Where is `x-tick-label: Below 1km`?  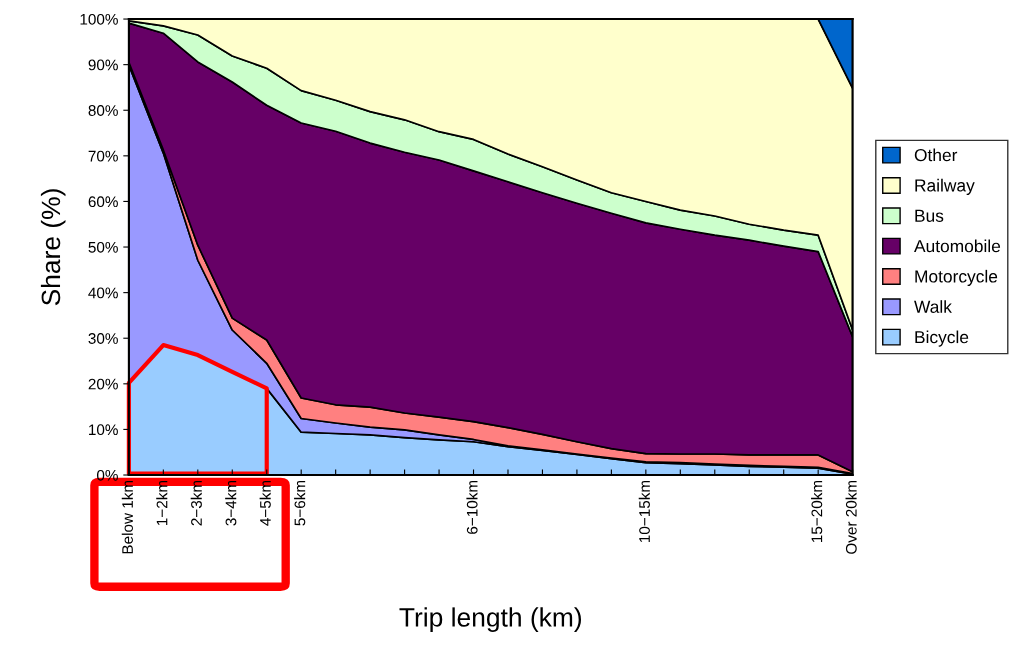
x-tick-label: Below 1km is located at coordinates (127, 517).